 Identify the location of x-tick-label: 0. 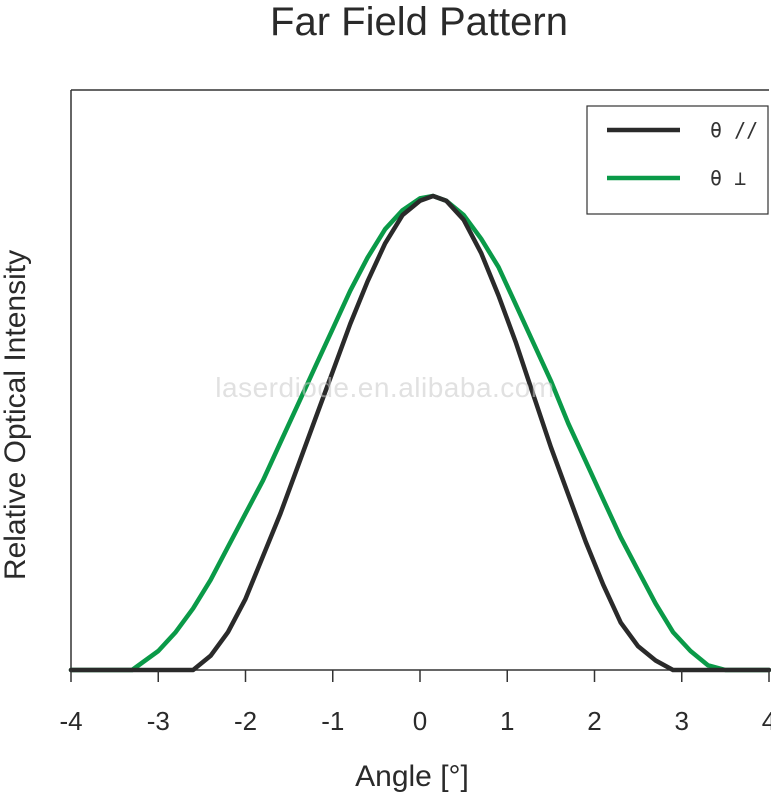
(420, 721).